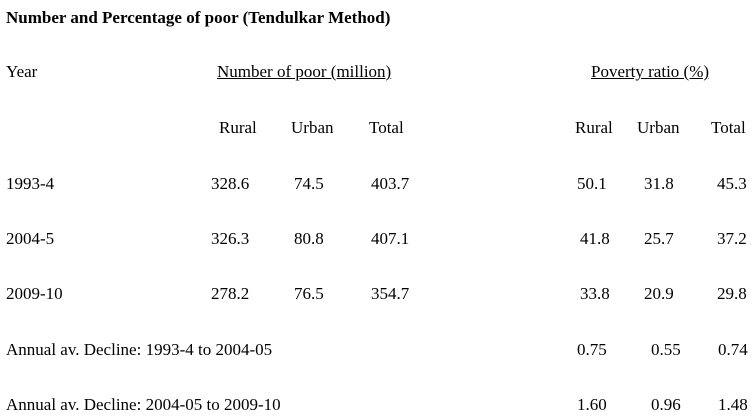 The width and height of the screenshot is (756, 418). What do you see at coordinates (30, 183) in the screenshot?
I see `row-year: 1993-4` at bounding box center [30, 183].